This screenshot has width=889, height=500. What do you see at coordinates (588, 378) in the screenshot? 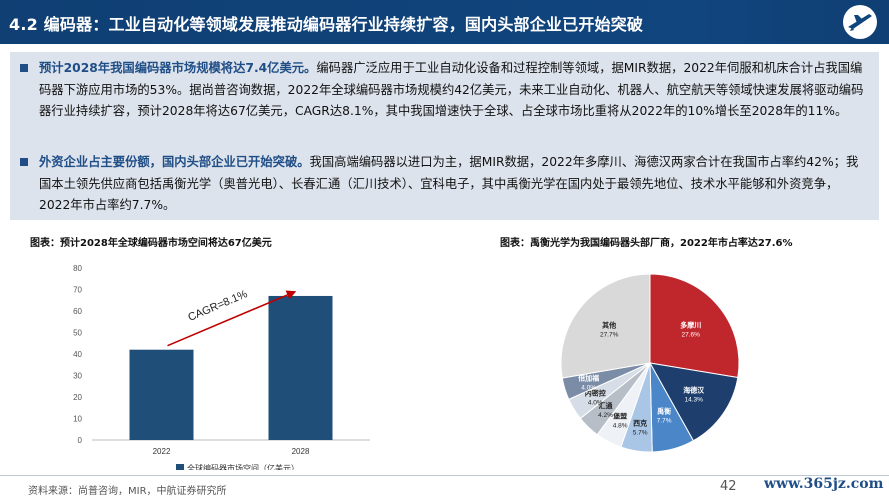
I see `slice-label: 倍加福` at bounding box center [588, 378].